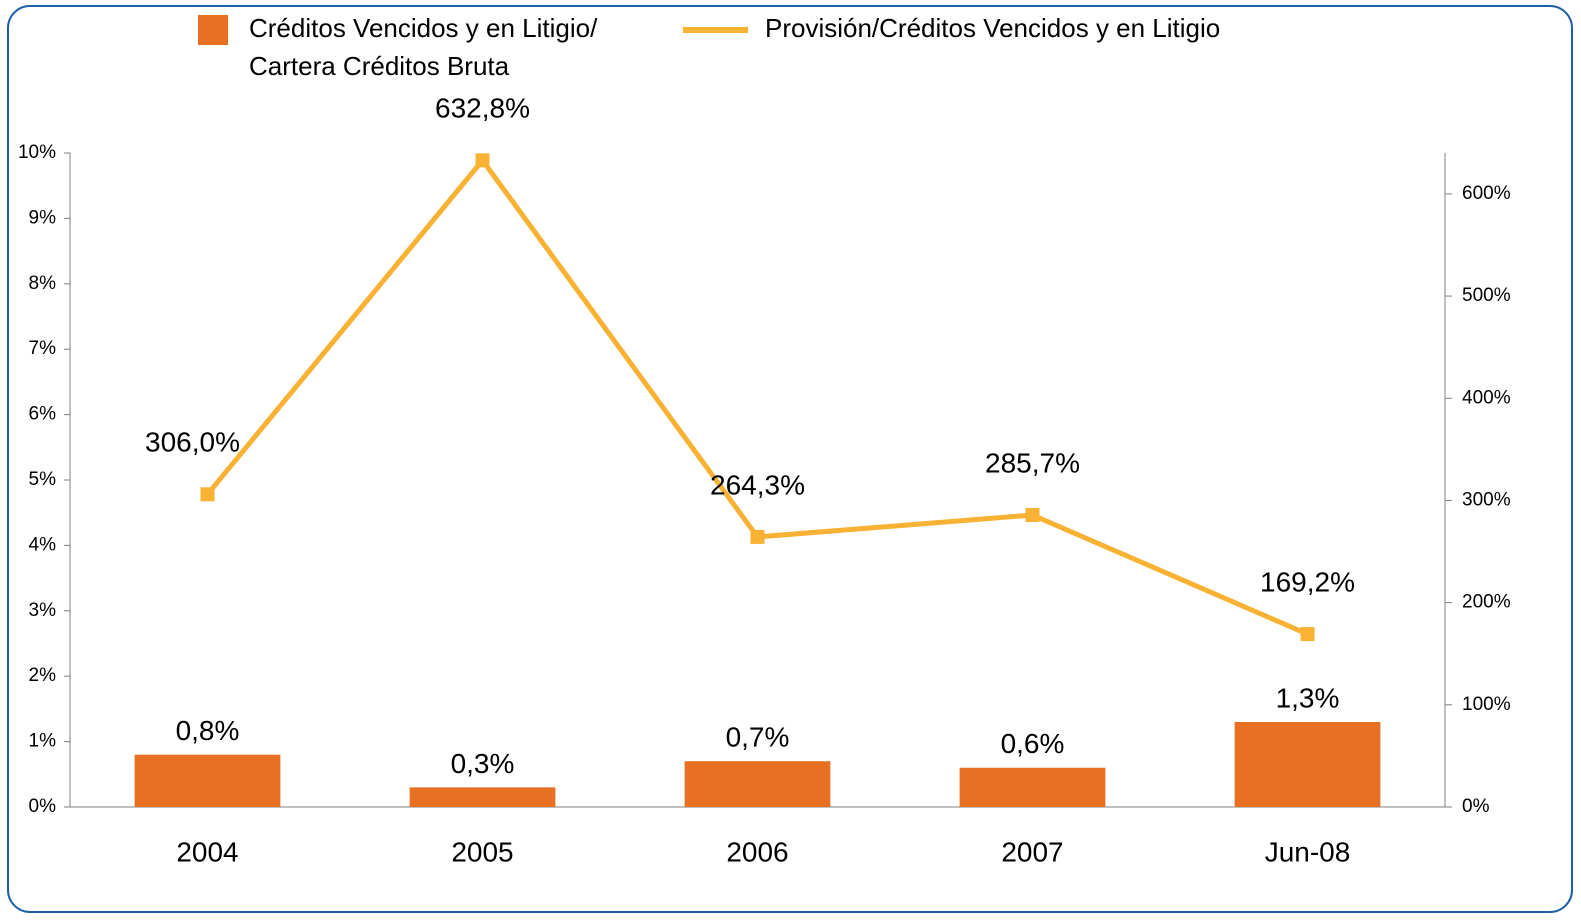  I want to click on x-tick-label: 2004, so click(207, 851).